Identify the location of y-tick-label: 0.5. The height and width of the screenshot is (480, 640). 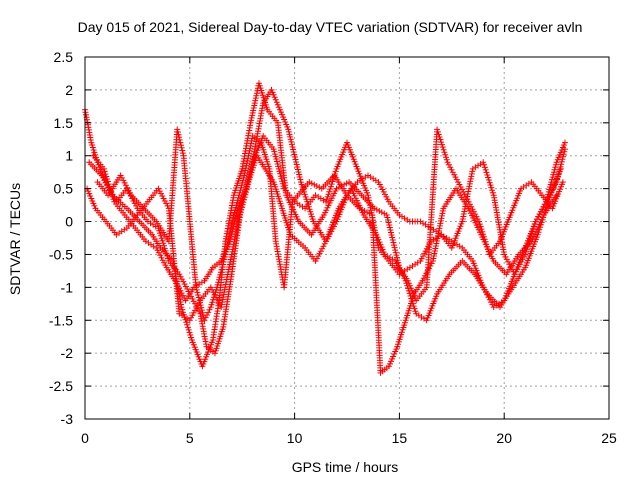
(64, 189).